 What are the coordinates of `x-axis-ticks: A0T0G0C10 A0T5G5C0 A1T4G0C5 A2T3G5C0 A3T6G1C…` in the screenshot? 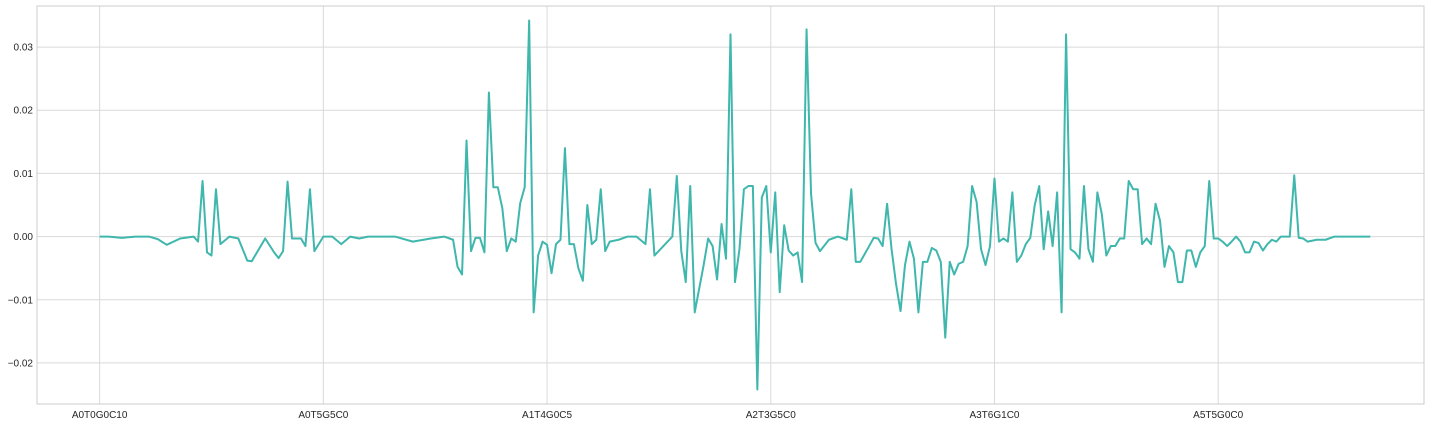 It's located at (658, 415).